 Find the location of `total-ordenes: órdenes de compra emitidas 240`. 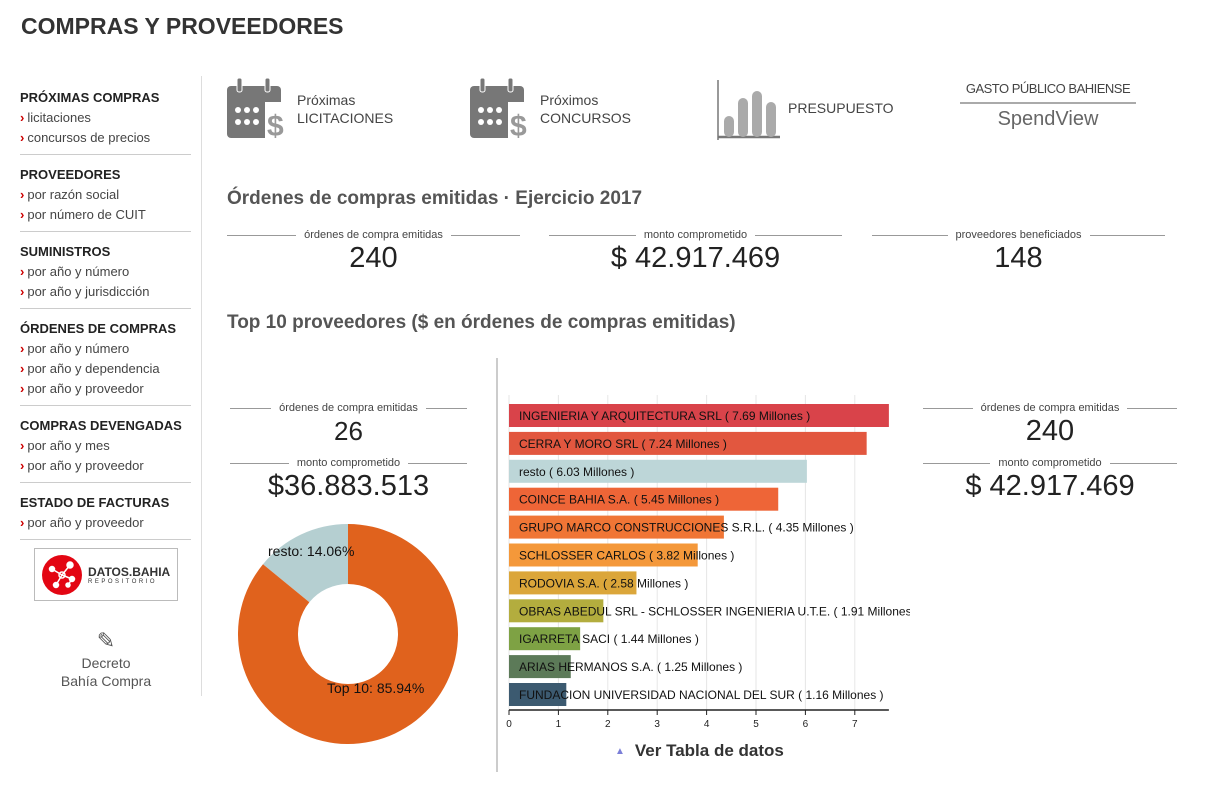

total-ordenes: órdenes de compra emitidas 240 is located at coordinates (1050, 425).